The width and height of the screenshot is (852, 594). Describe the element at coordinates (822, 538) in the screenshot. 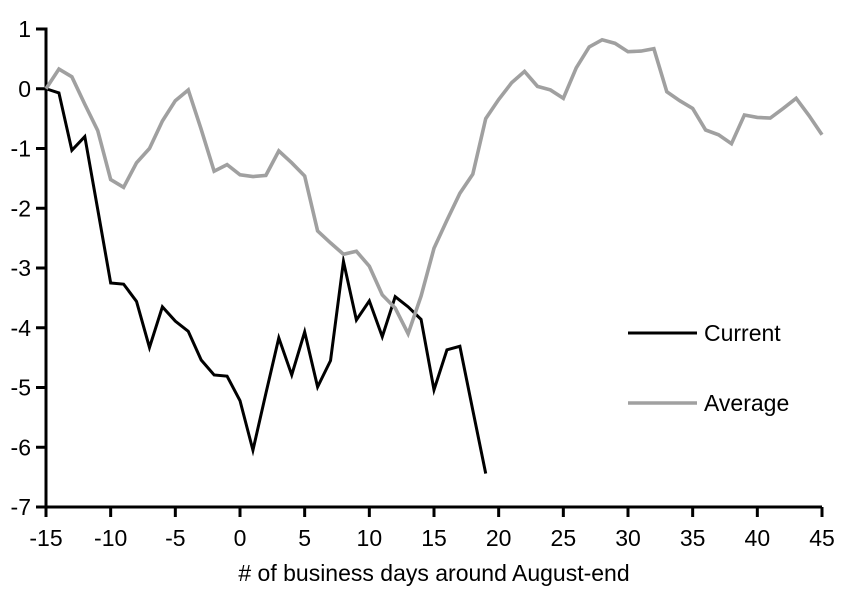

I see `x-tick-label: 45` at that location.